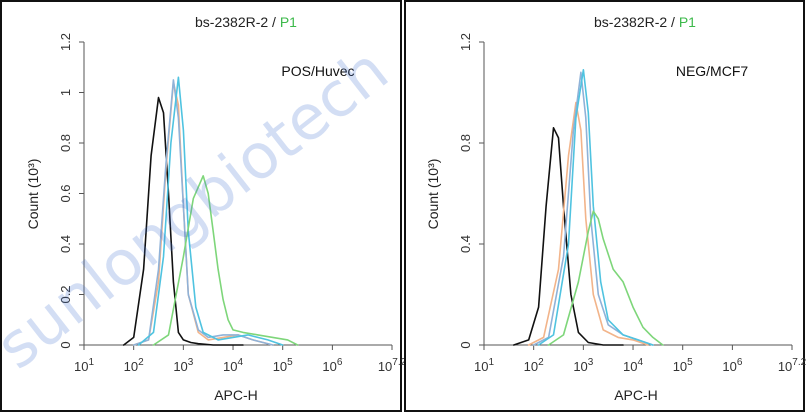  What do you see at coordinates (465, 344) in the screenshot?
I see `y-tick-label: 0` at bounding box center [465, 344].